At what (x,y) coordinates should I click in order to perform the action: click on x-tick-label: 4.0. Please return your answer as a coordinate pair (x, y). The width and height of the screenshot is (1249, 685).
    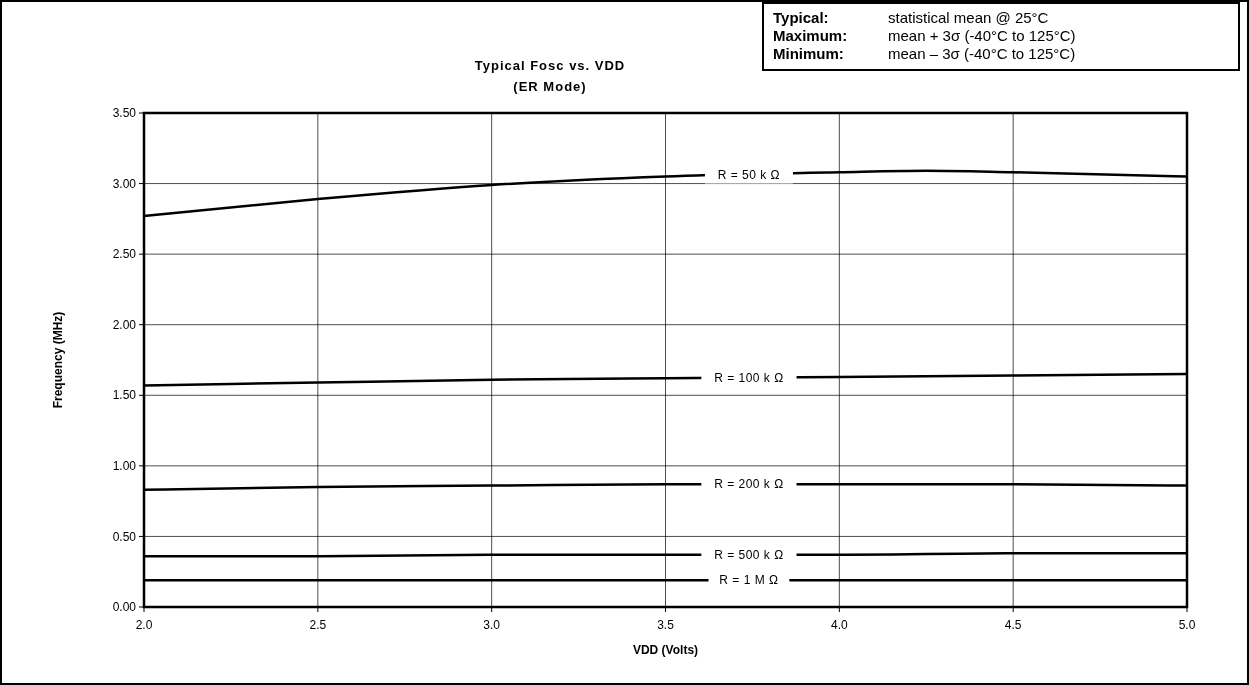
    Looking at the image, I should click on (839, 625).